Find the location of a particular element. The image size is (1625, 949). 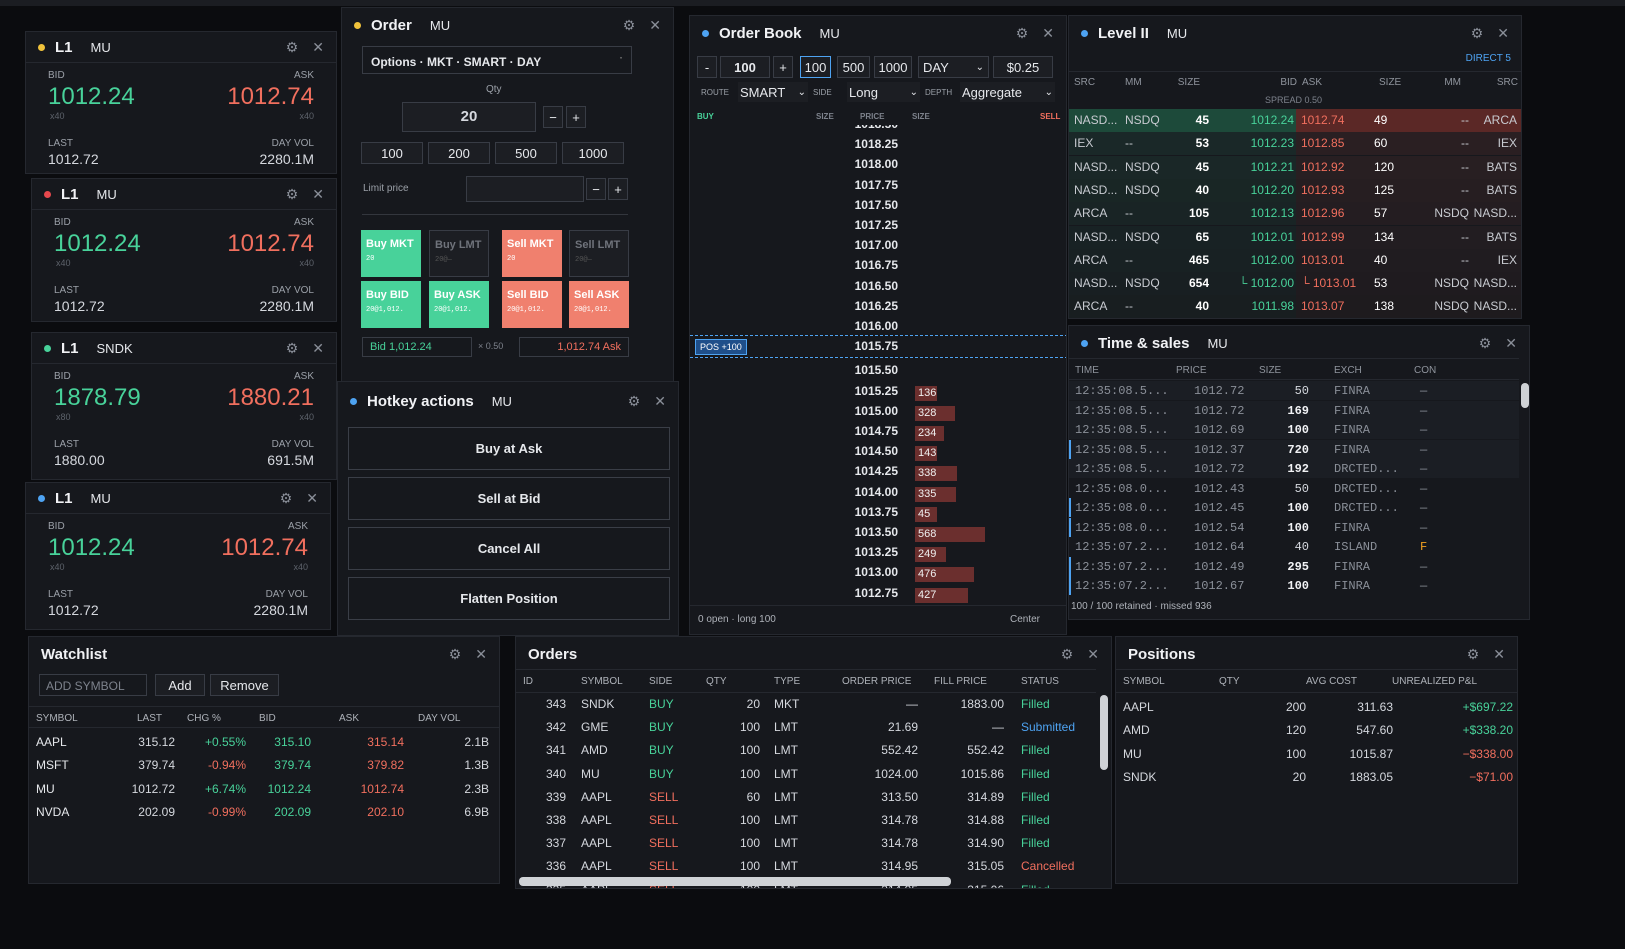

buy-ask-button: Buy ASK 20@1,012. is located at coordinates (459, 304).